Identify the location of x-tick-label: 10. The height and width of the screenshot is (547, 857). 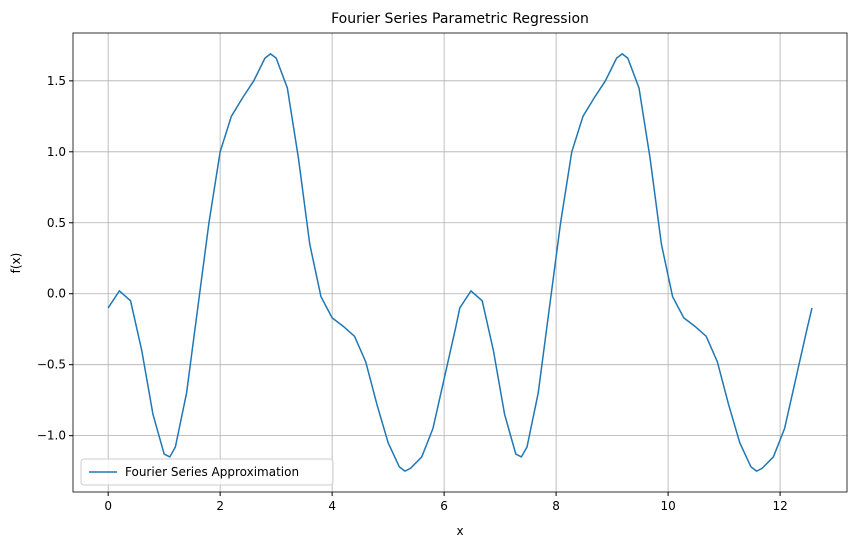
(667, 506).